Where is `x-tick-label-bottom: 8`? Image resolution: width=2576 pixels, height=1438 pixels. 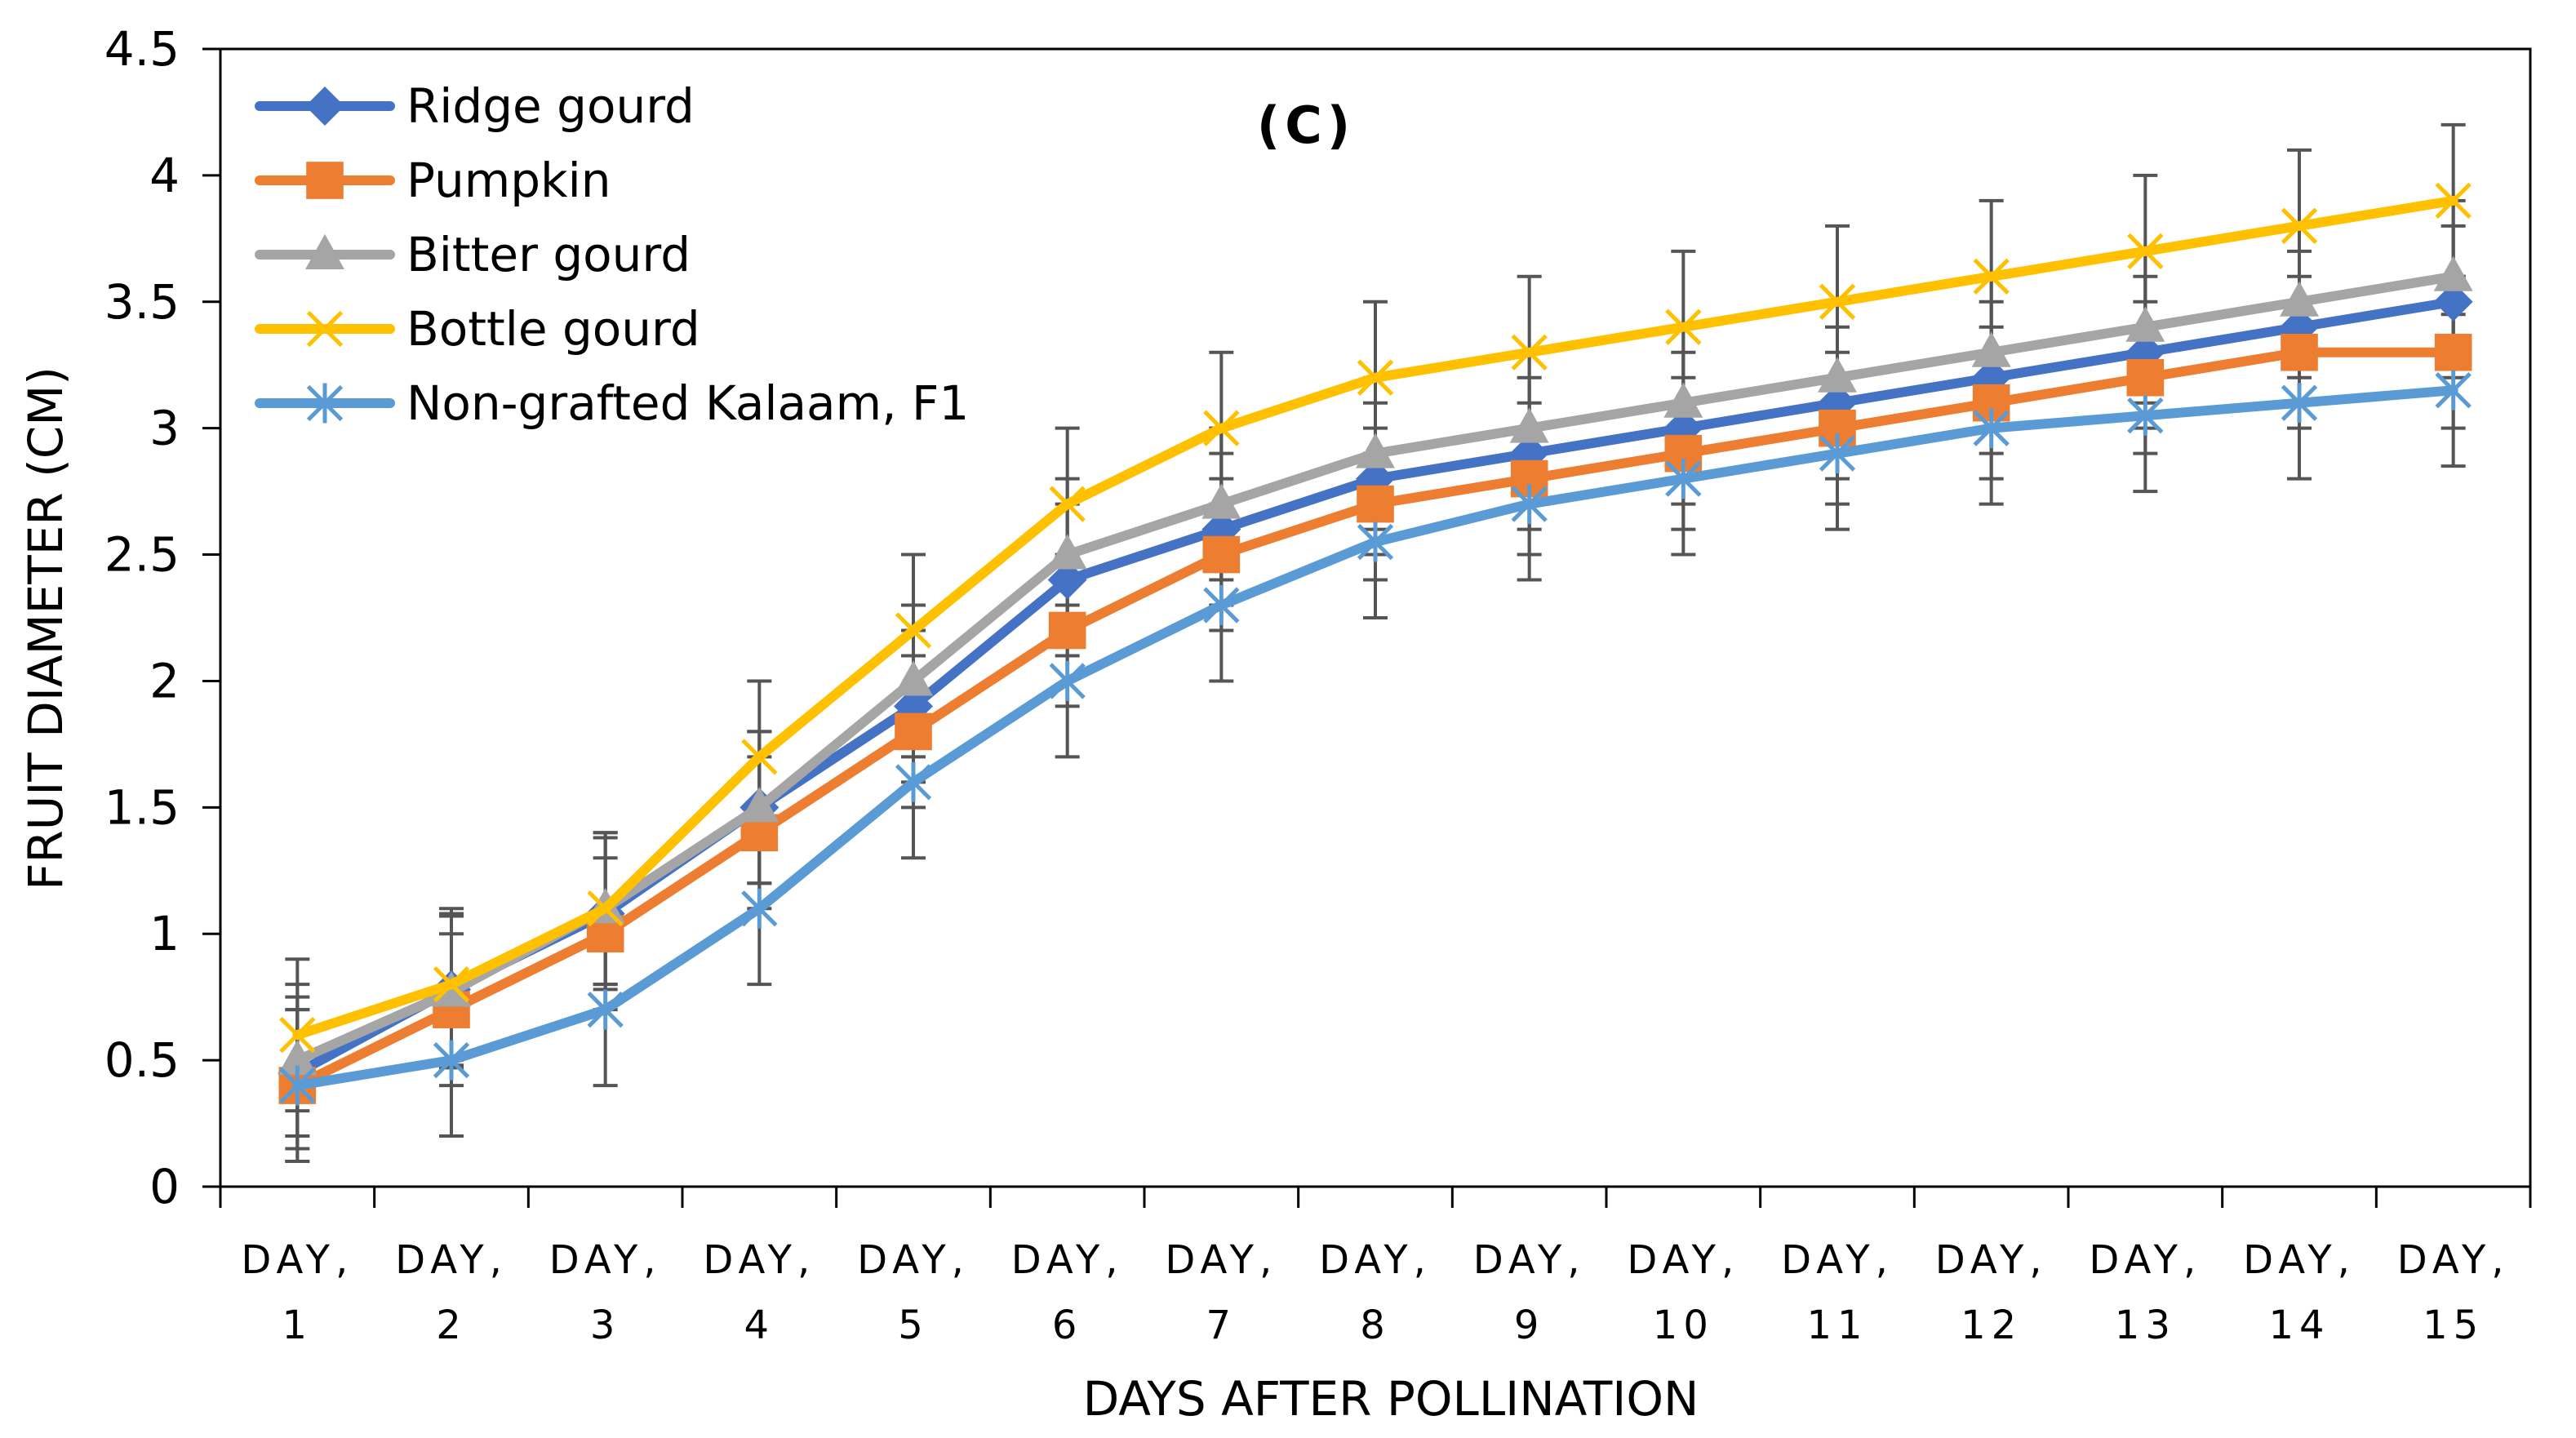 x-tick-label-bottom: 8 is located at coordinates (1375, 1325).